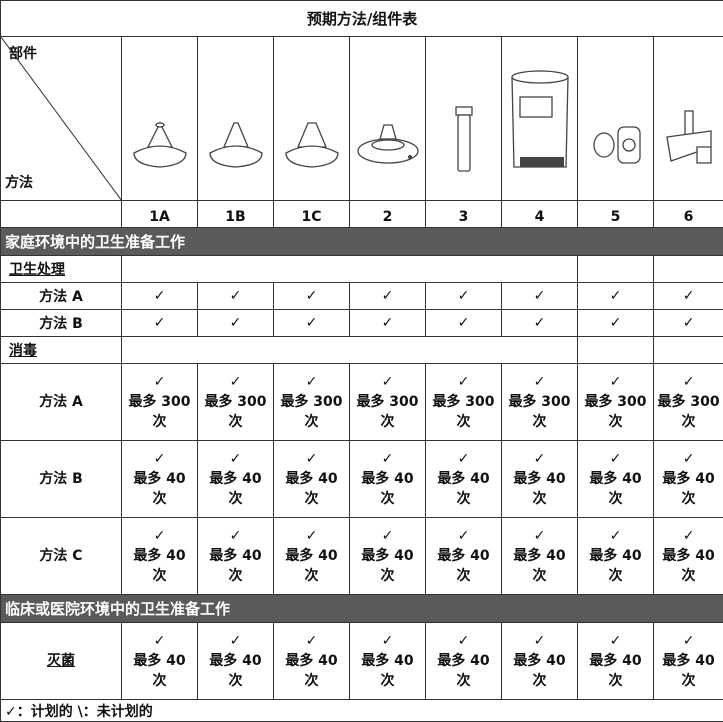 This screenshot has height=722, width=723. I want to click on table-row: 家庭环境中的卫生准备工作, so click(362, 242).